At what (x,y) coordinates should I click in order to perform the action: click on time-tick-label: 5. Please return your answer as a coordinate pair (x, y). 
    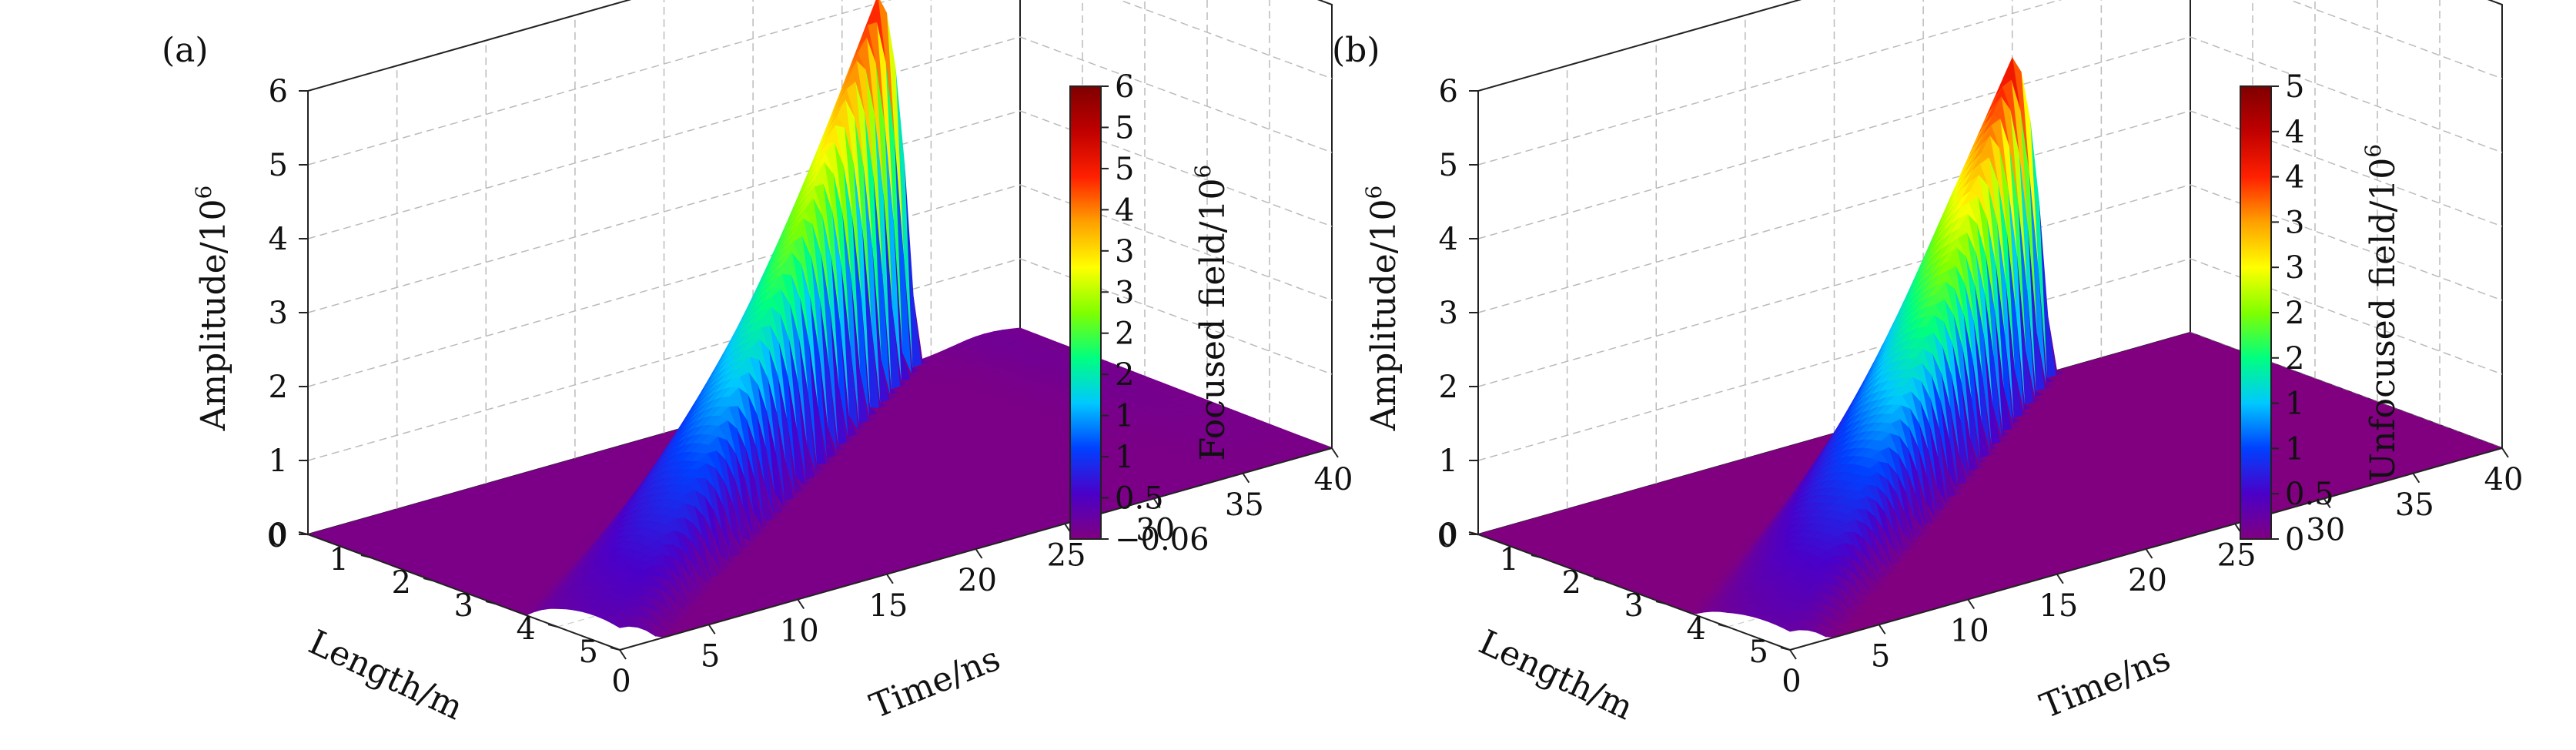
    Looking at the image, I should click on (710, 656).